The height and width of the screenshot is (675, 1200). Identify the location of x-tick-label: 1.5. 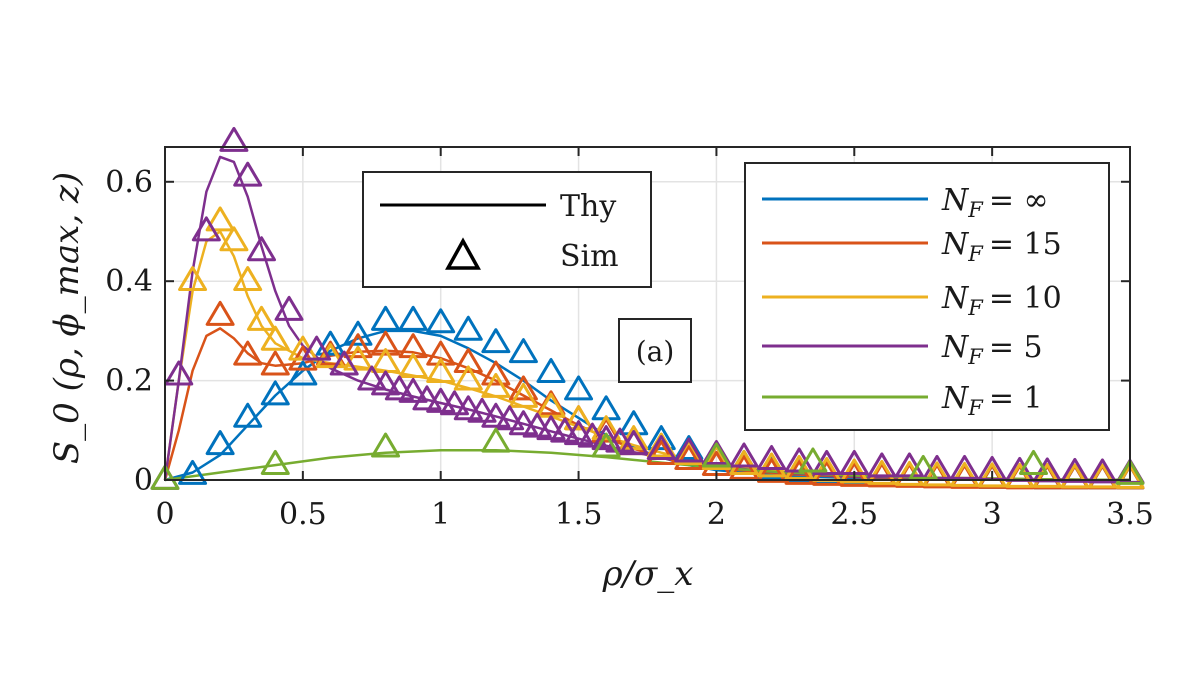
(579, 514).